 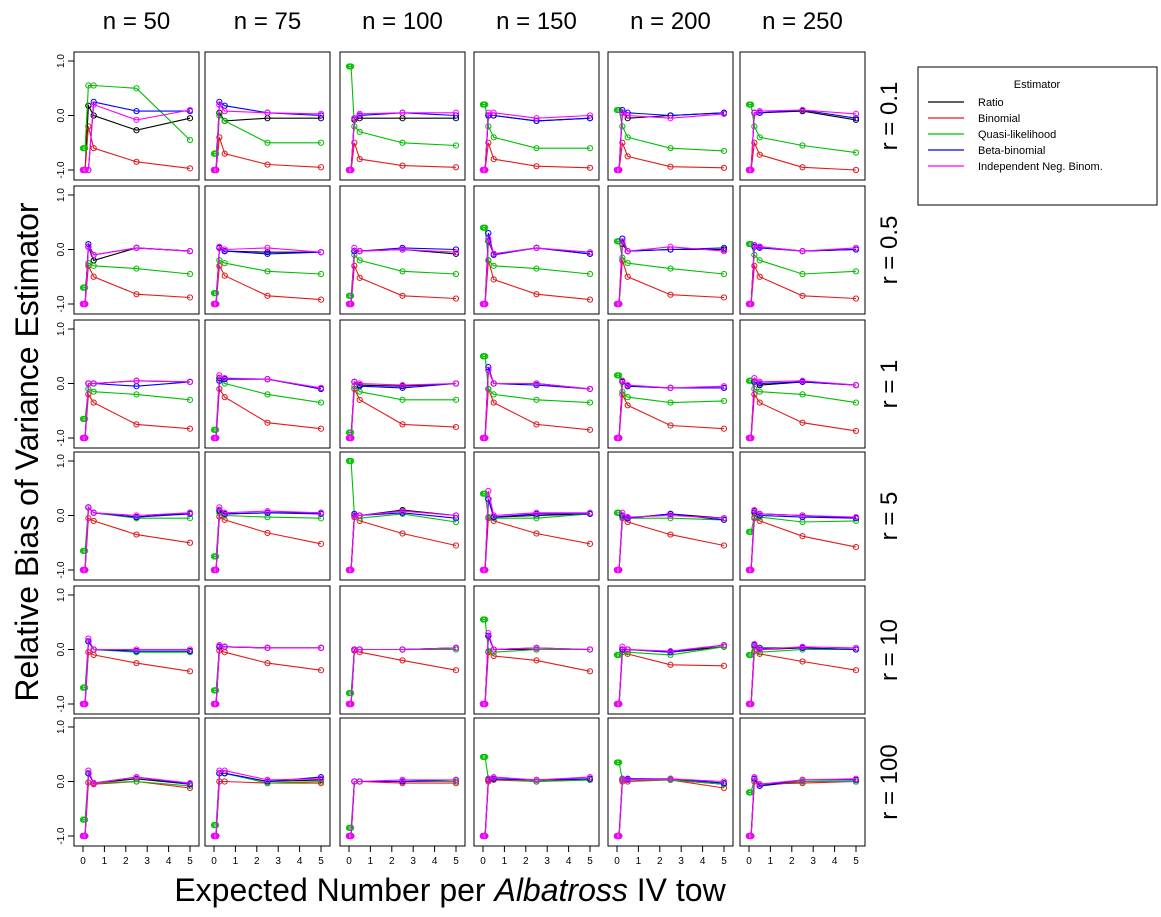 What do you see at coordinates (703, 861) in the screenshot?
I see `x-tick-label: 4` at bounding box center [703, 861].